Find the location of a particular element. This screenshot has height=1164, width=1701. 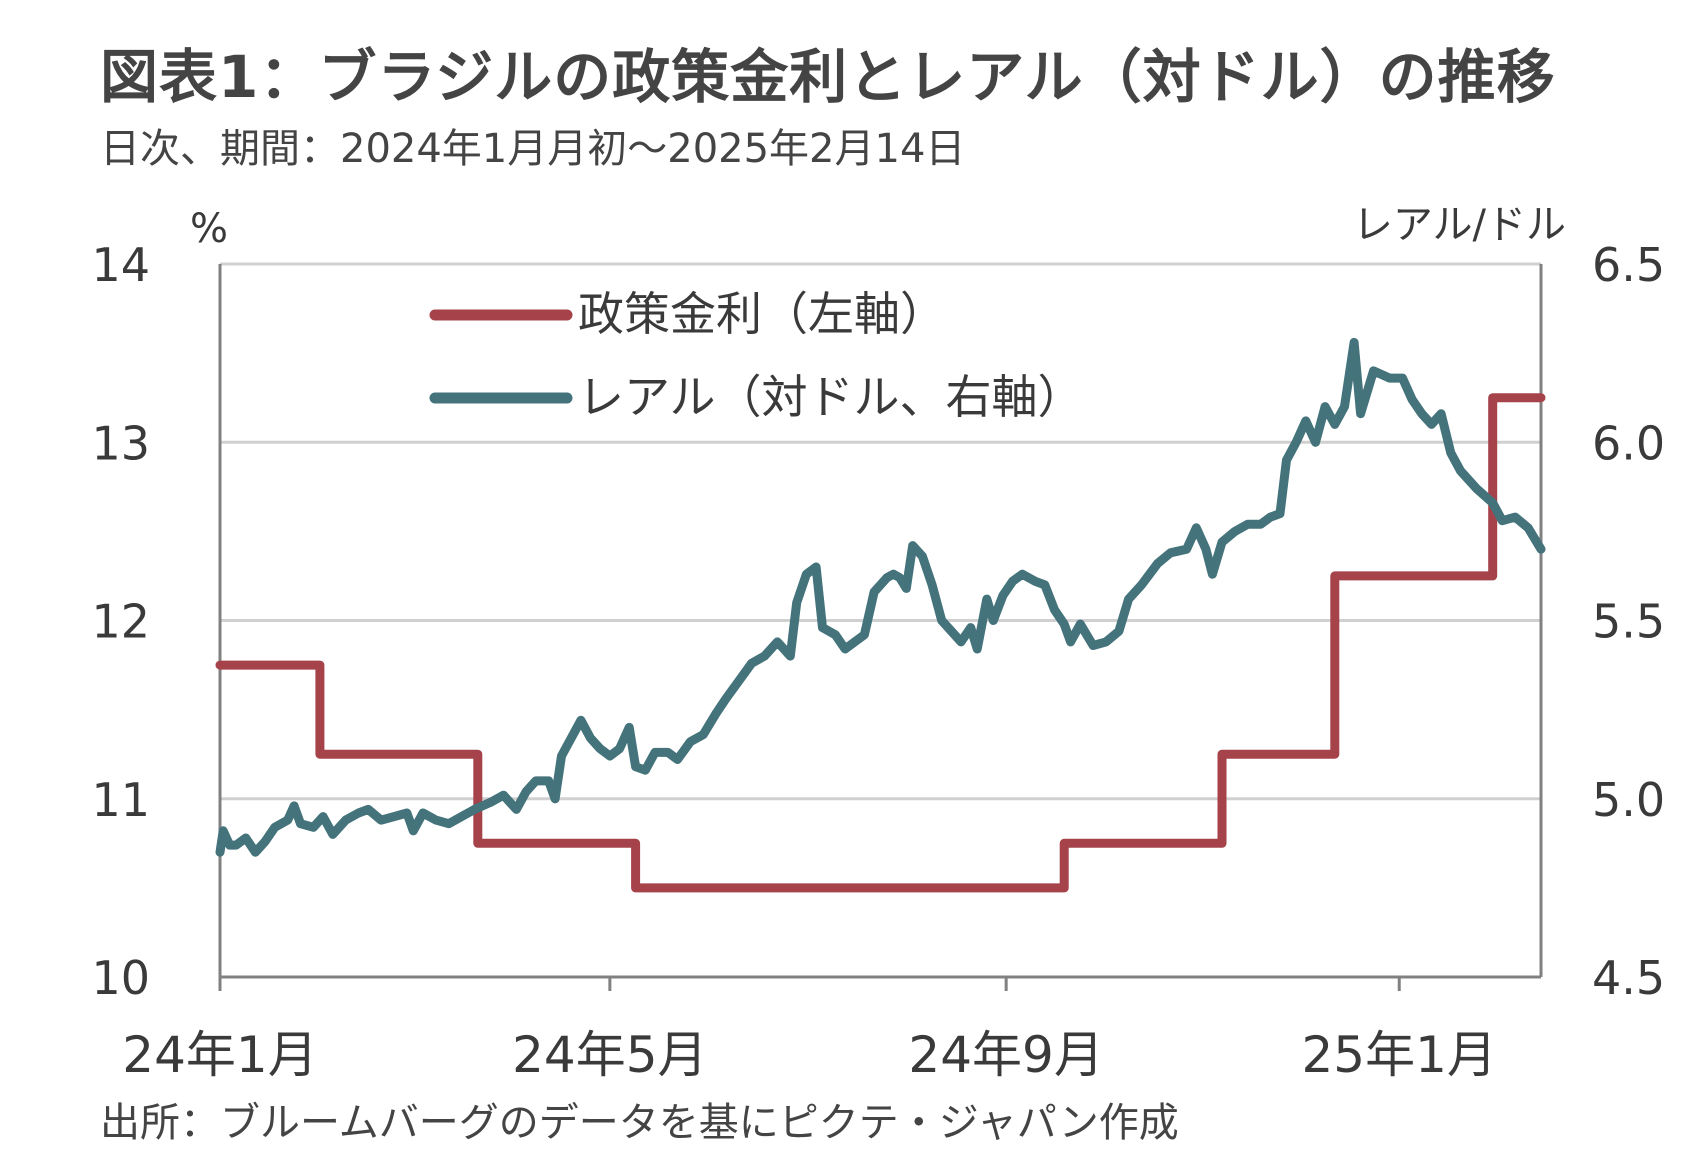

right-tick-label: 6.0 is located at coordinates (1628, 443).